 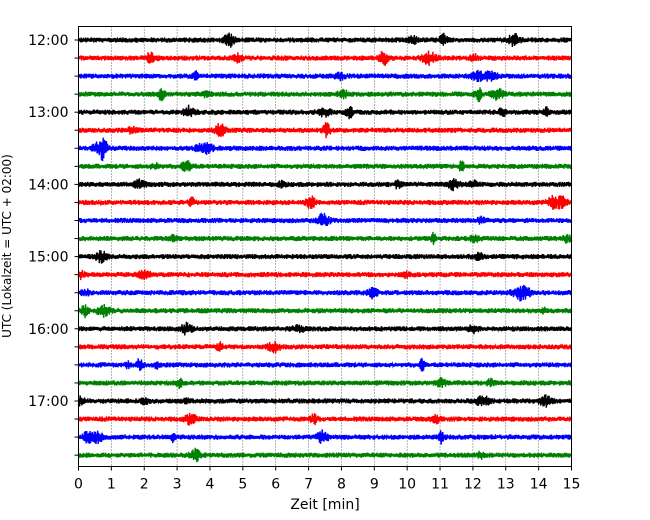 What do you see at coordinates (48, 402) in the screenshot?
I see `y-tick-label-5: 17:00` at bounding box center [48, 402].